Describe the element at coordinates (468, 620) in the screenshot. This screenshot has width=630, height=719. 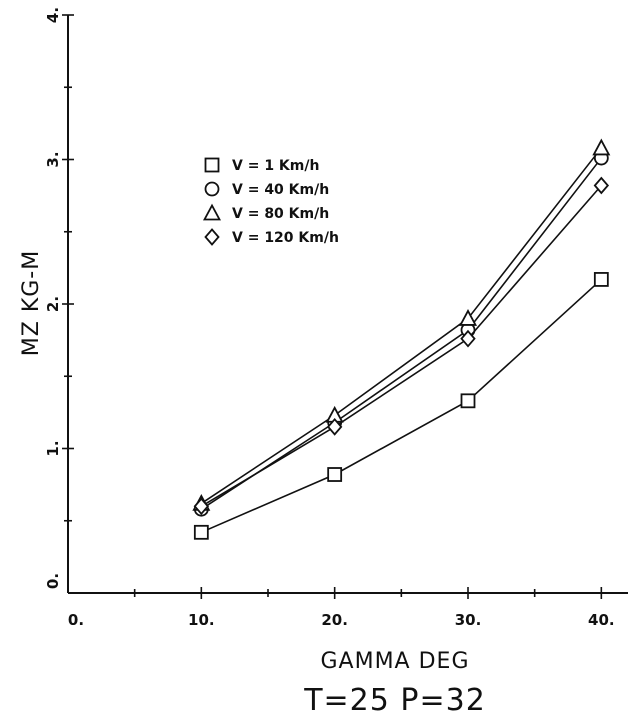
I see `x-tick-label: 30.` at that location.